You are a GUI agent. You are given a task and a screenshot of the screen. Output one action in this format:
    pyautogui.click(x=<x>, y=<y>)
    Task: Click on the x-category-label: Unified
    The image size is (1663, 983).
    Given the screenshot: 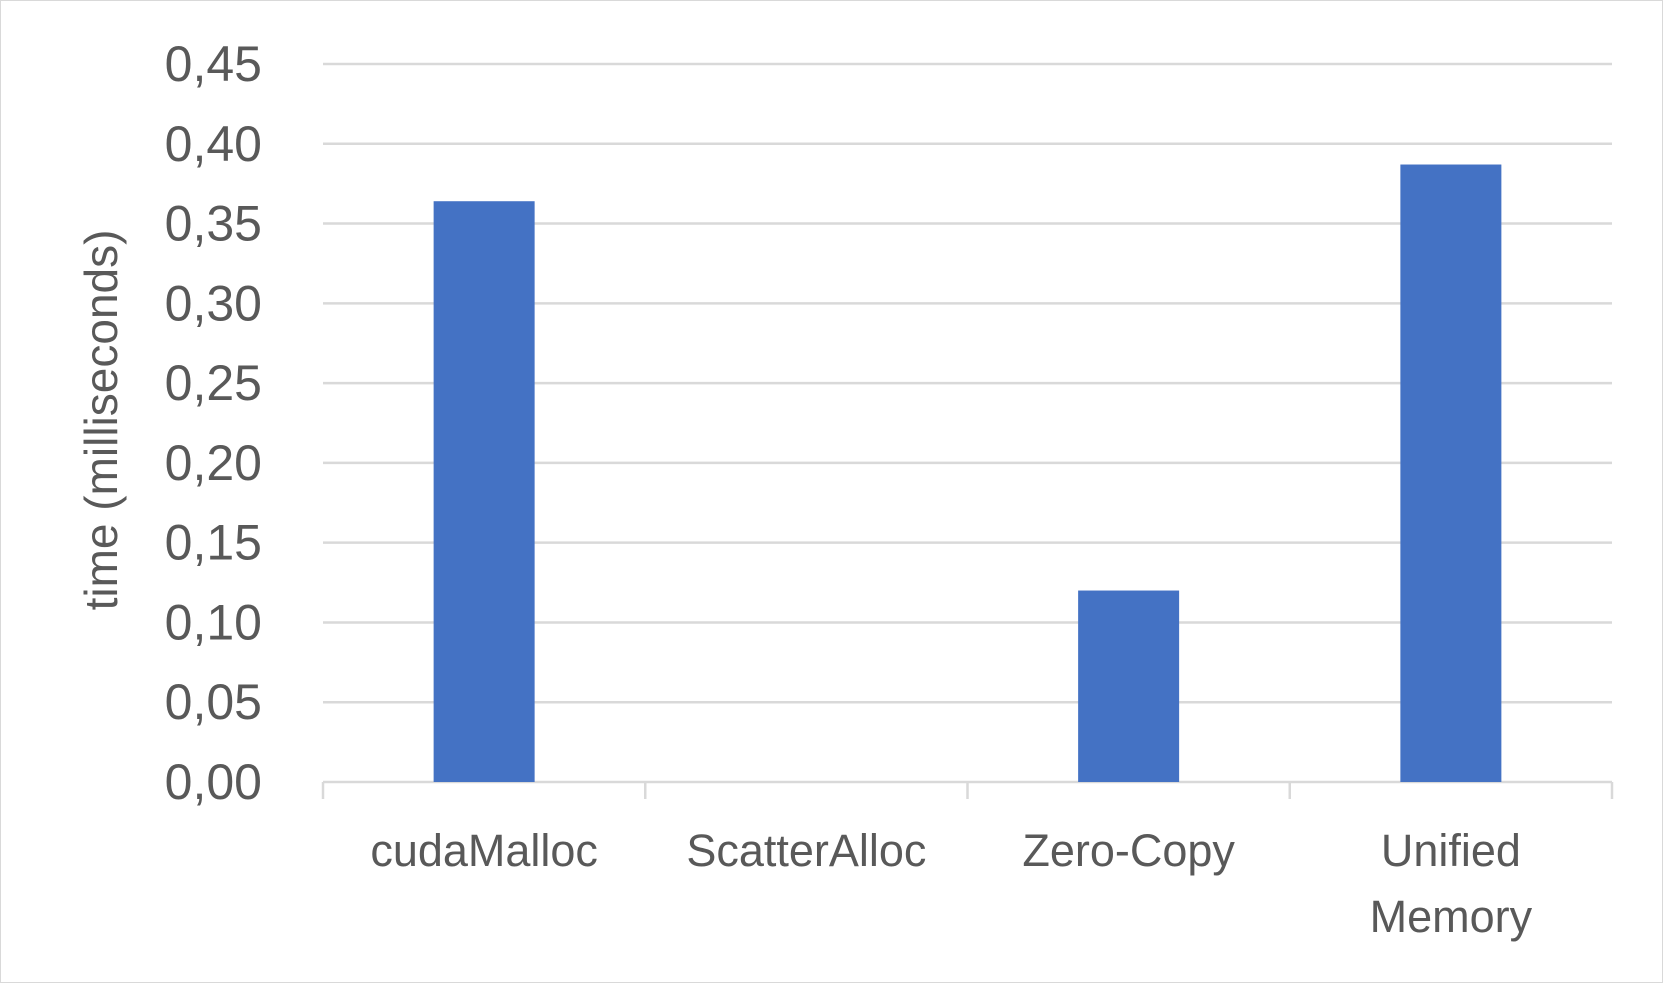 What is the action you would take?
    pyautogui.click(x=1451, y=850)
    